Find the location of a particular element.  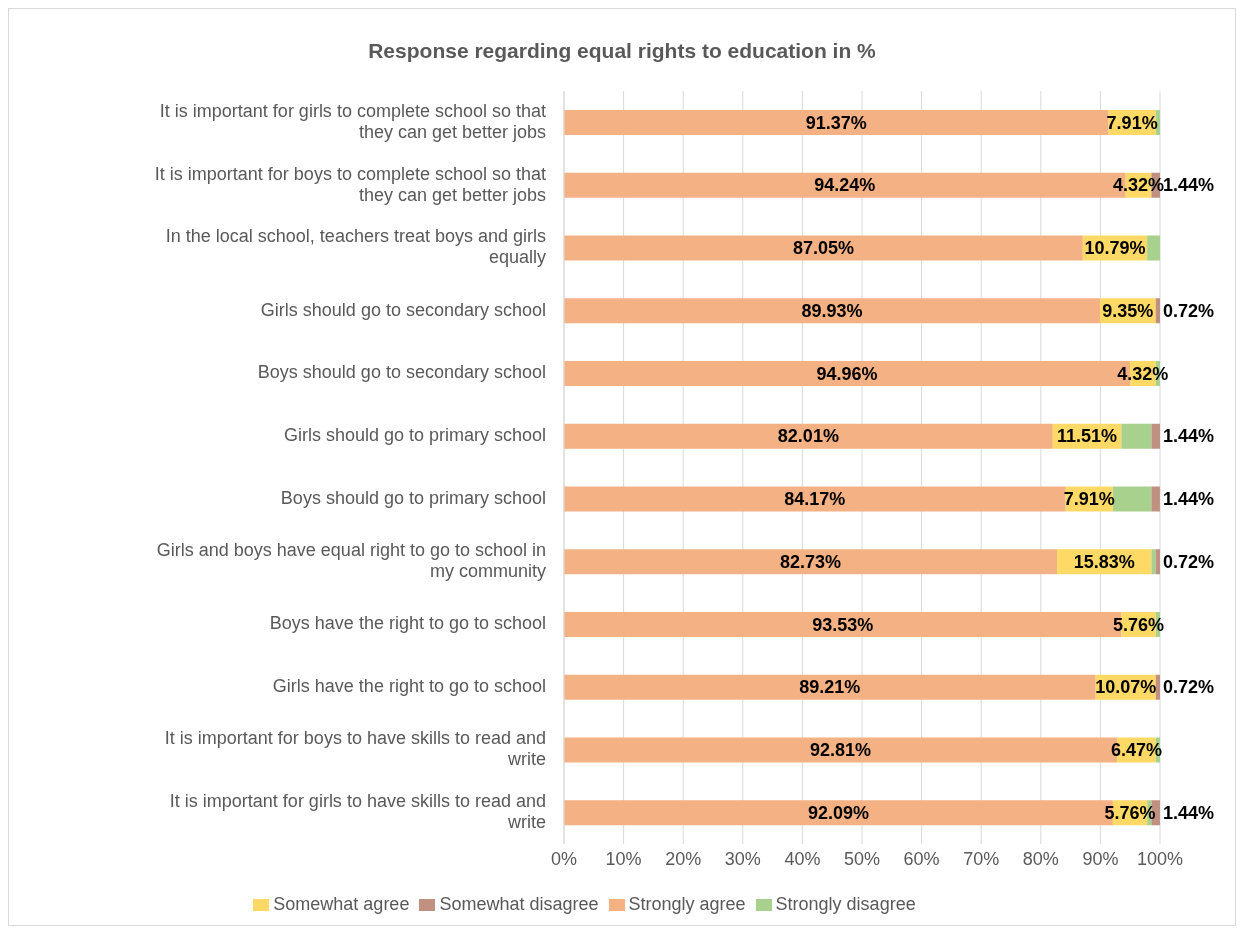

data-label: 91.37% is located at coordinates (836, 122).